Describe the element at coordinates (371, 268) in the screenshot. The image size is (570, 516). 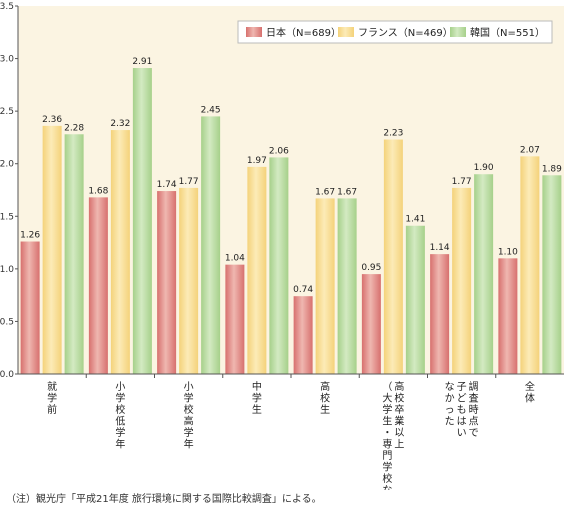
I see `data-label: 0.95` at that location.